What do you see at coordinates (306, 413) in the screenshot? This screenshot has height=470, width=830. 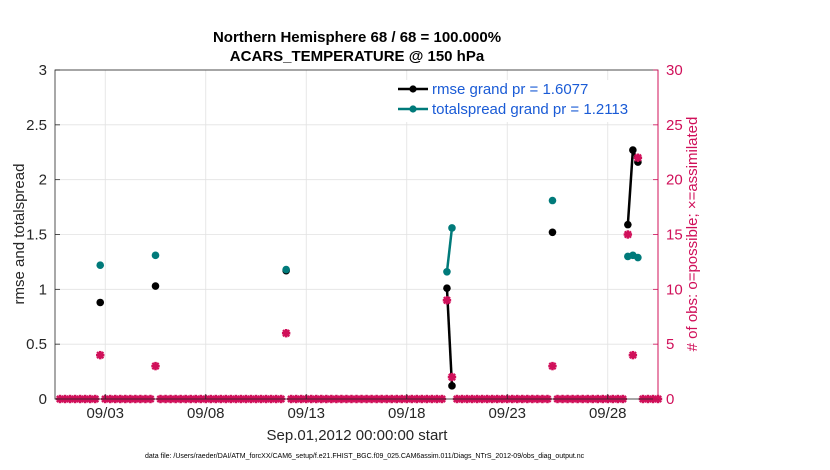 I see `x-tick-label: 09/13` at bounding box center [306, 413].